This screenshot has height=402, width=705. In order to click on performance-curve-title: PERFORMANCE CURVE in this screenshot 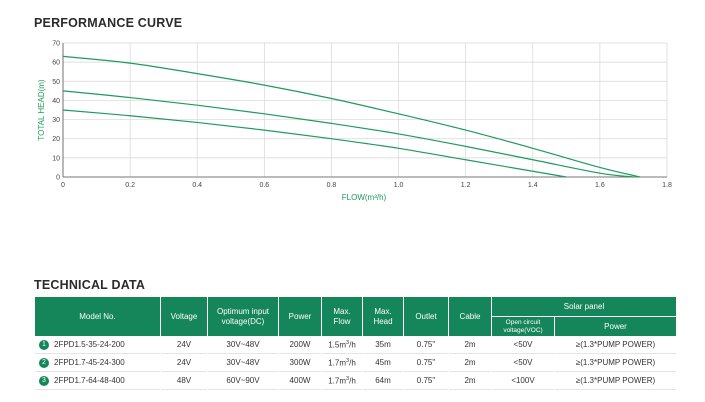, I will do `click(108, 23)`.